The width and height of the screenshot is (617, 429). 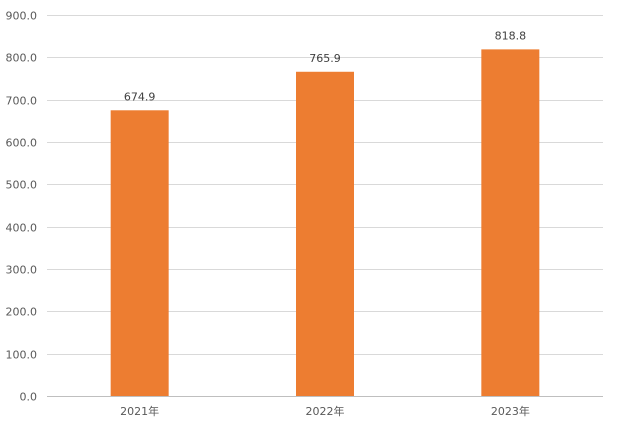 I want to click on data-label: 674.9, so click(x=140, y=96).